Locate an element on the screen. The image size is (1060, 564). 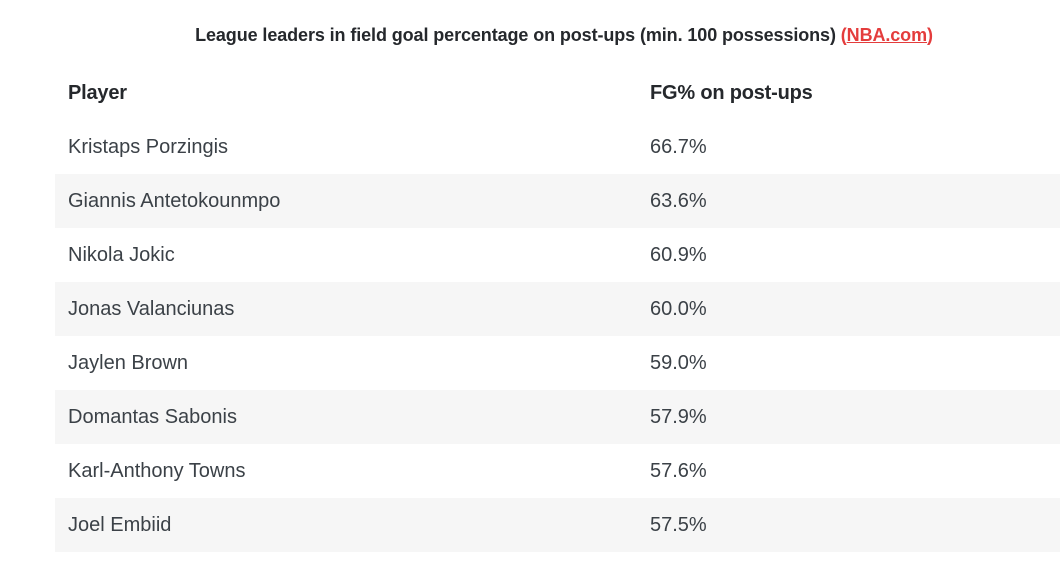
player-name: Giannis Antetokounmpo is located at coordinates (174, 200).